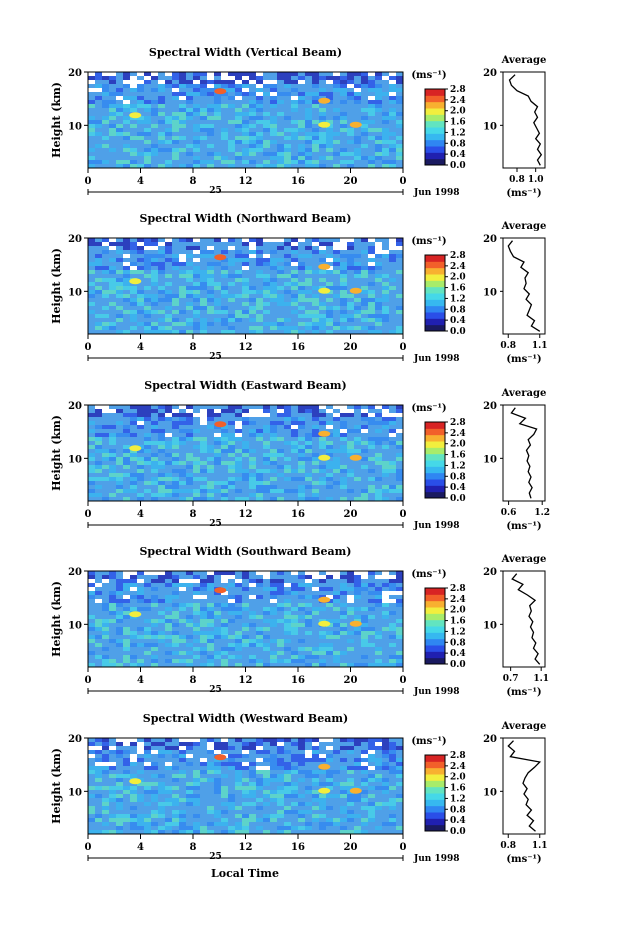 The width and height of the screenshot is (622, 929). What do you see at coordinates (458, 155) in the screenshot?
I see `colorbar-tick-label: 0.4` at bounding box center [458, 155].